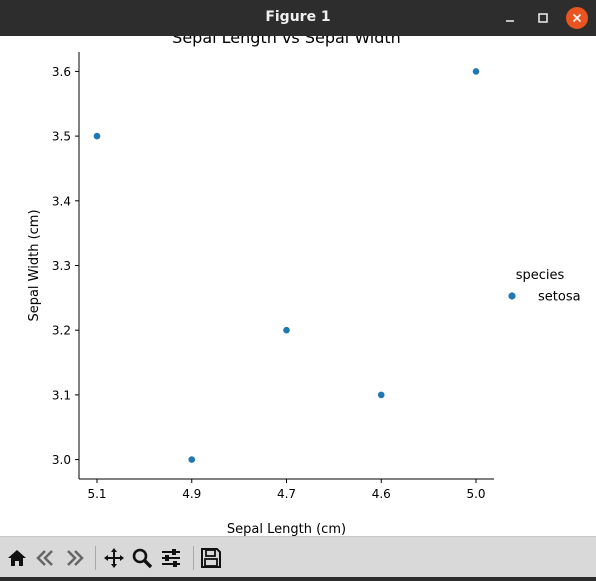  Describe the element at coordinates (381, 494) in the screenshot. I see `x-tick-label: 4.6` at that location.